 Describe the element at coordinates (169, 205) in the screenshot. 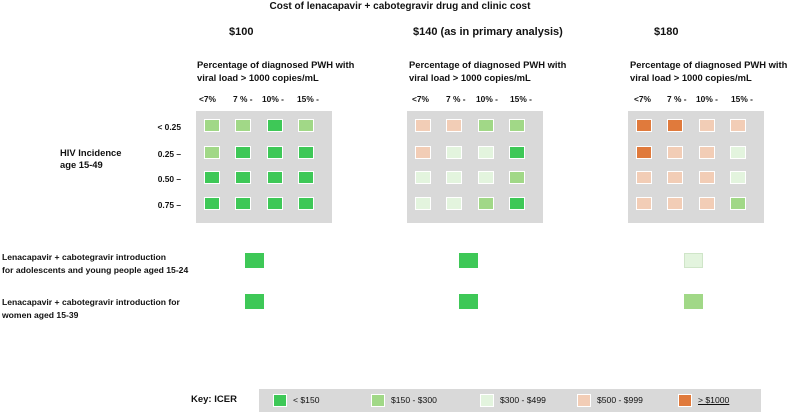

I see `incidence-row-label: 0.75 –` at that location.